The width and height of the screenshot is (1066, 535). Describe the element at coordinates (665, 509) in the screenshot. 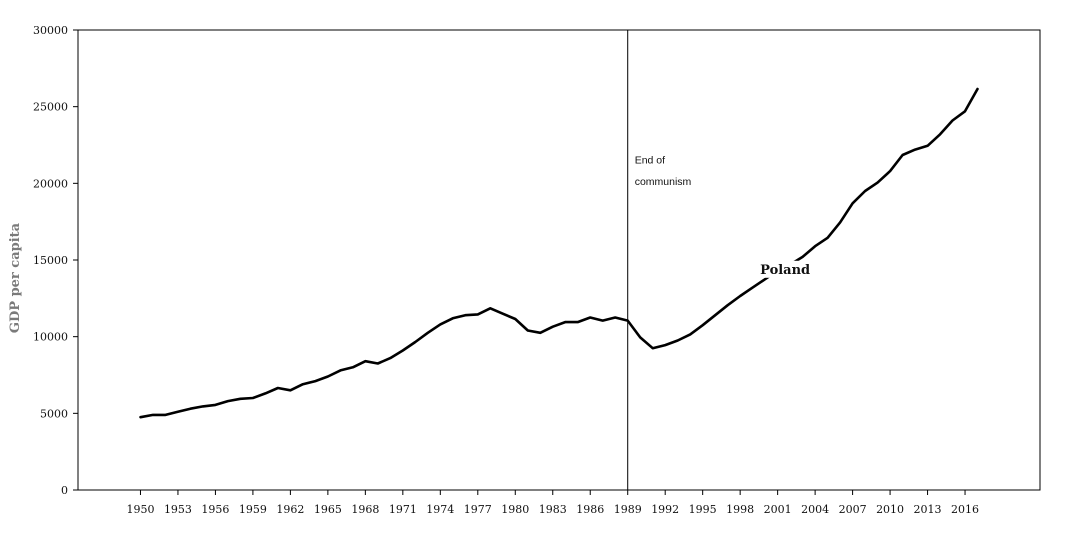

I see `x-tick-label: 1992` at that location.